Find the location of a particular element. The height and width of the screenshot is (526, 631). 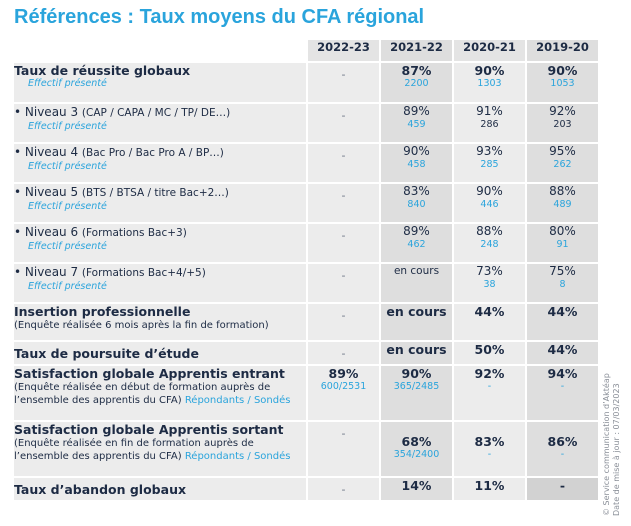

cell-count: 286 is located at coordinates (489, 124).